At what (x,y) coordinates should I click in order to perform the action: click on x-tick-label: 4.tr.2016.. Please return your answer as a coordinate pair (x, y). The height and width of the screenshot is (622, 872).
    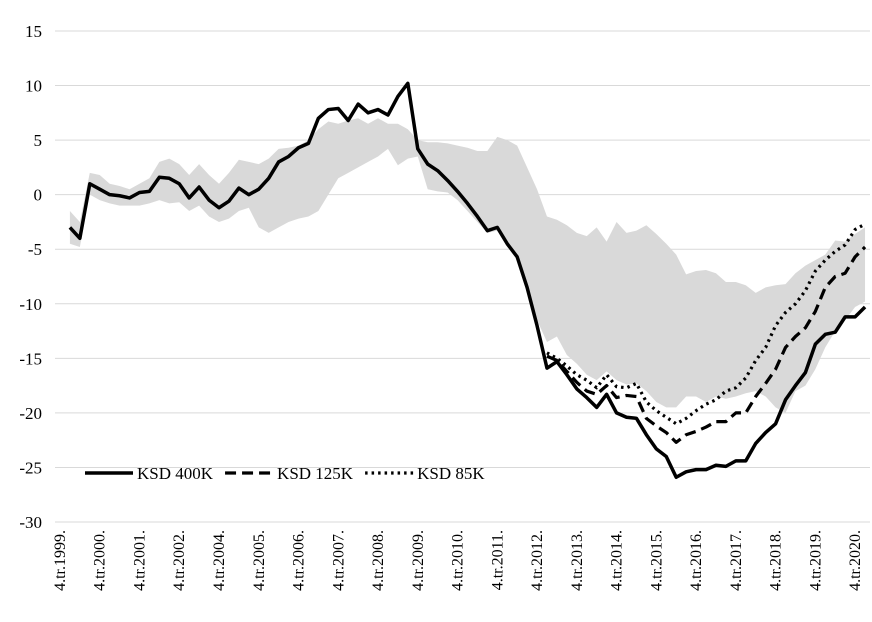
    Looking at the image, I should click on (696, 560).